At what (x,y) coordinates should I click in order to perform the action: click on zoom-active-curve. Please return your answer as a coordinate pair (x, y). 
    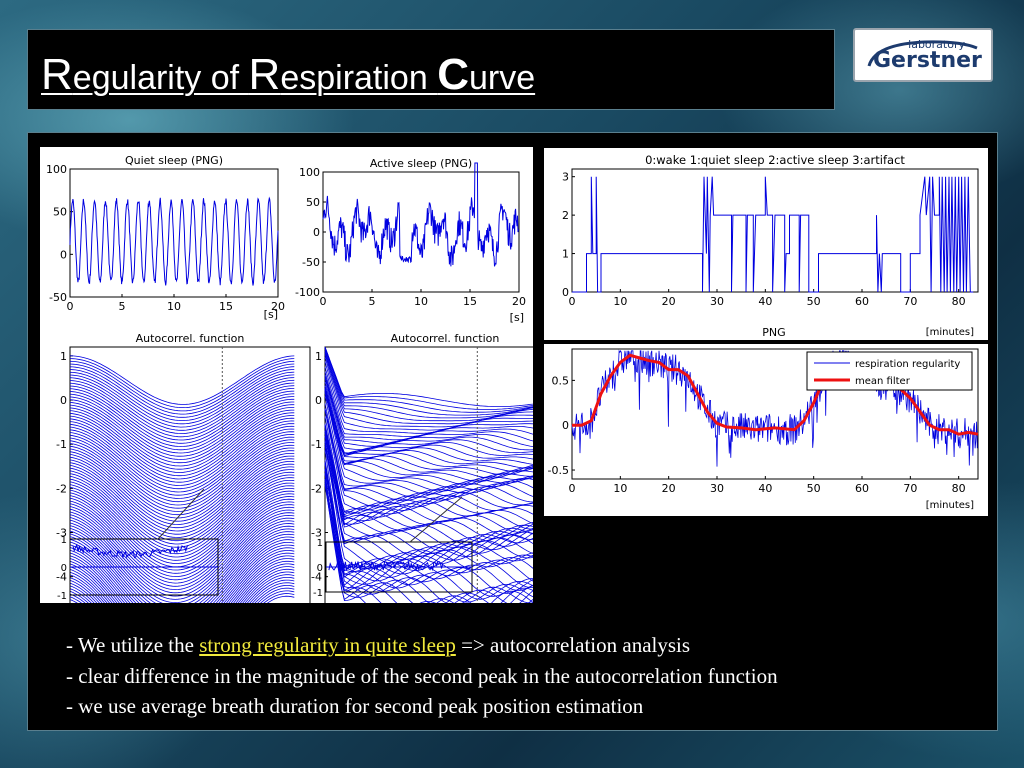
    Looking at the image, I should click on (386, 565).